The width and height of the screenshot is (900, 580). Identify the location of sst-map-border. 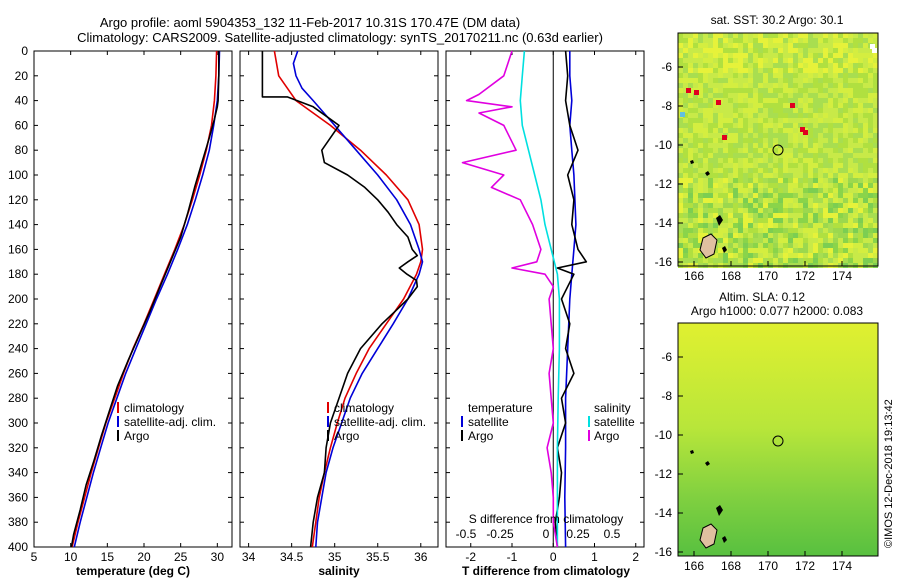
(778, 149).